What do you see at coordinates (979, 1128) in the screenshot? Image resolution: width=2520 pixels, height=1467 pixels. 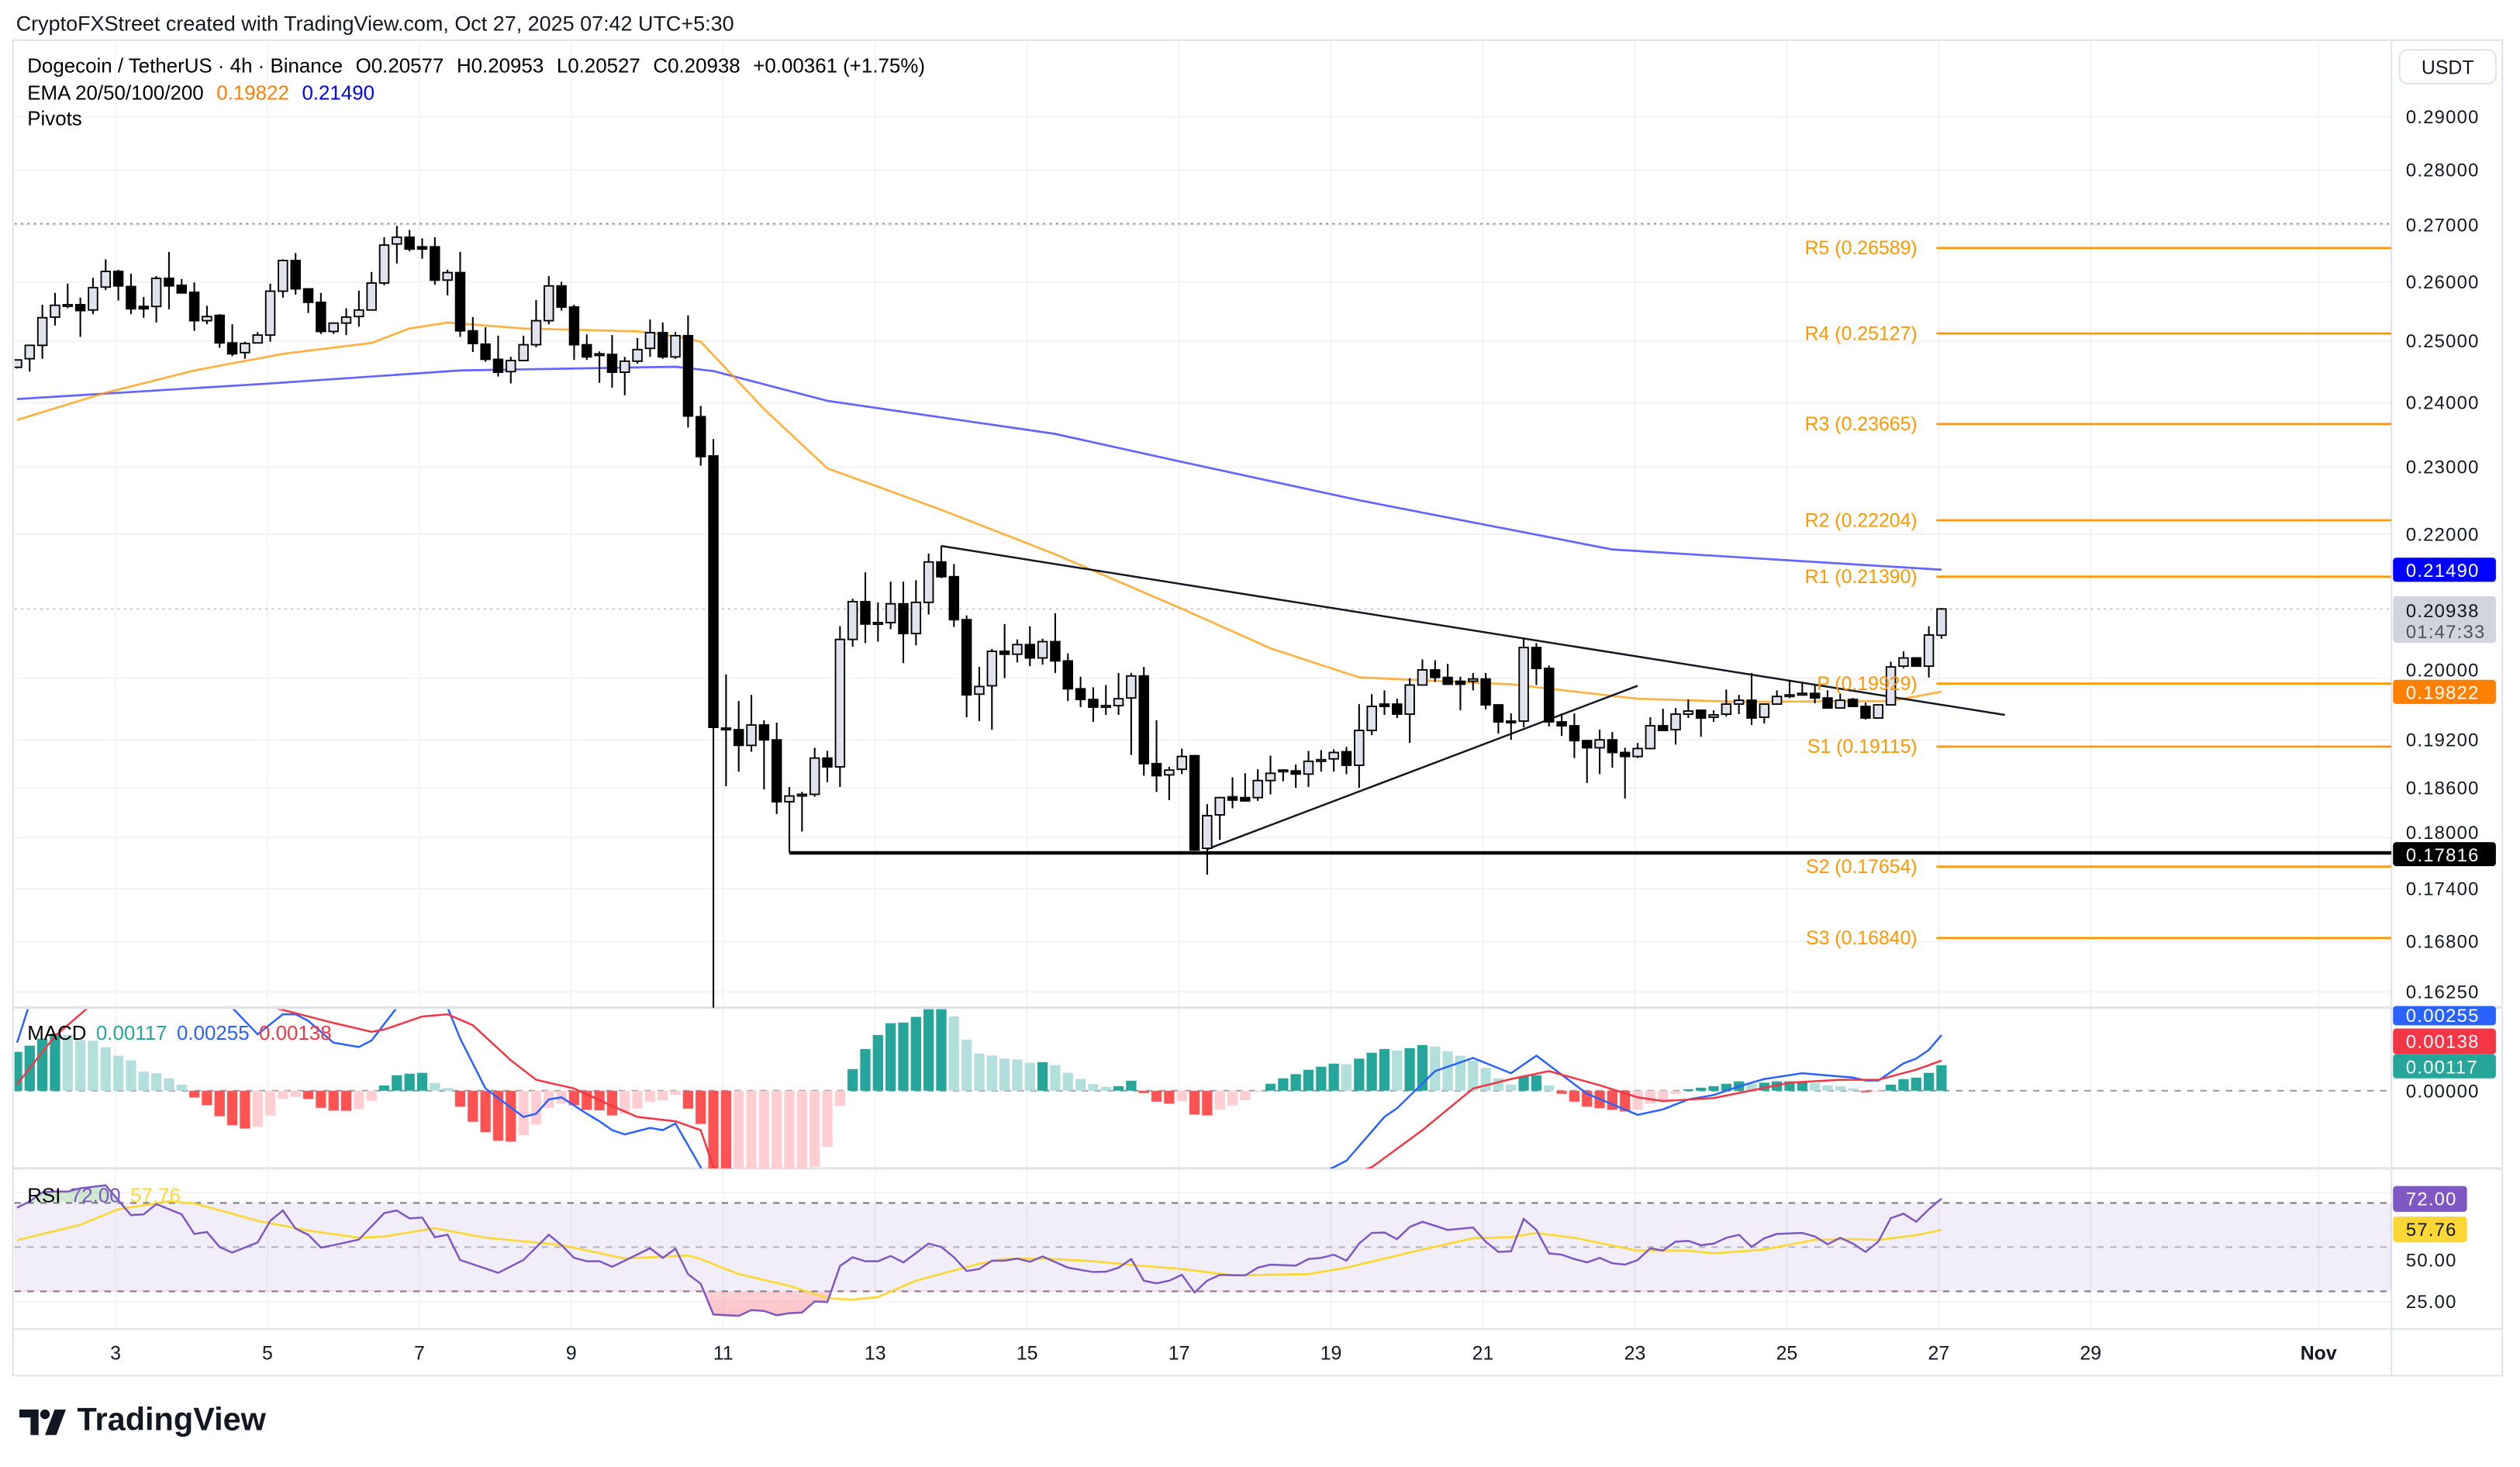 I see `macd-signal-line` at bounding box center [979, 1128].